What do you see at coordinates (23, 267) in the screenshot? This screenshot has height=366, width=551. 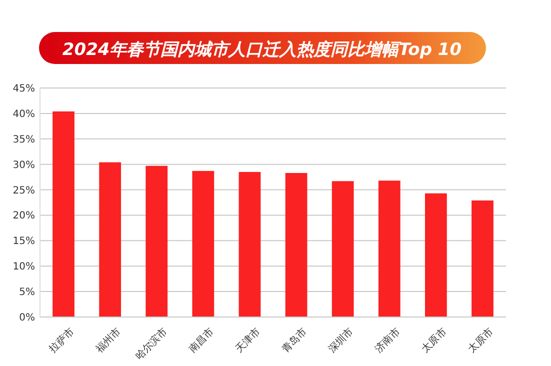 I see `y-tick-label: 10%` at bounding box center [23, 267].